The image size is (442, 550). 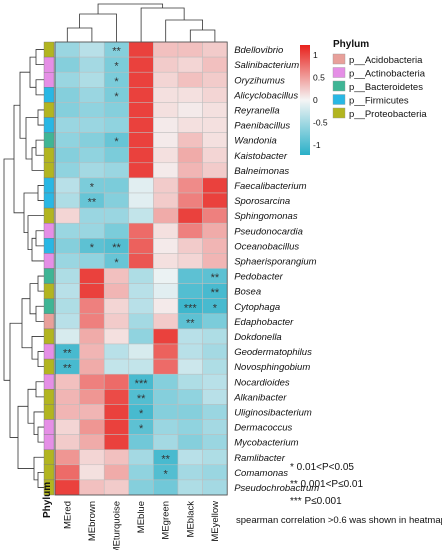 What do you see at coordinates (247, 292) in the screenshot?
I see `row-label: Bosea` at bounding box center [247, 292].